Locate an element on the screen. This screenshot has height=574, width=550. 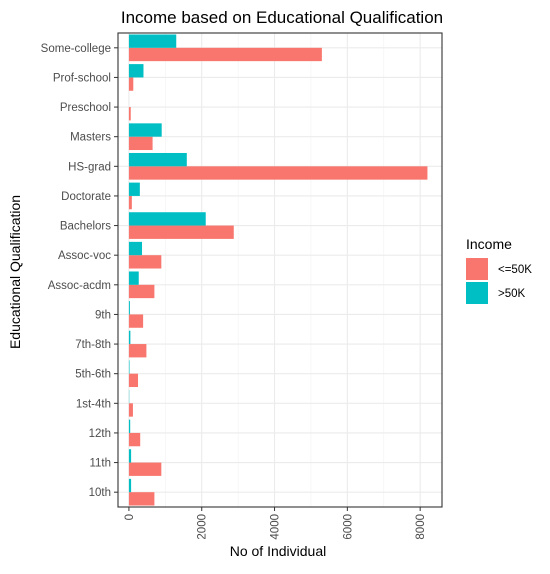
y-tick-label: Doctorate is located at coordinates (86, 197).